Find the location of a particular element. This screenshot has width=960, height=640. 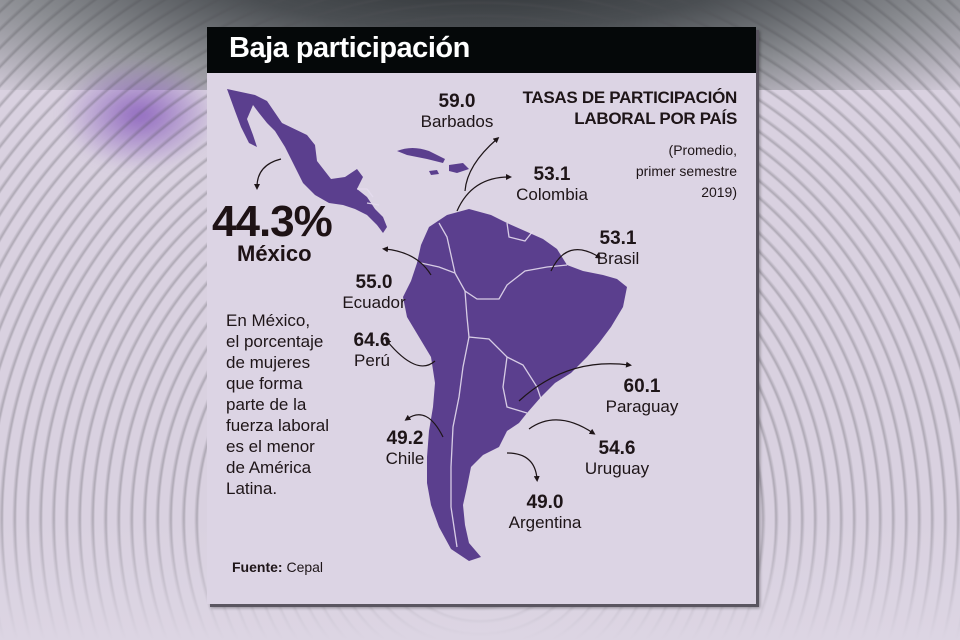

source-line: Fuente: Cepal is located at coordinates (277, 567).